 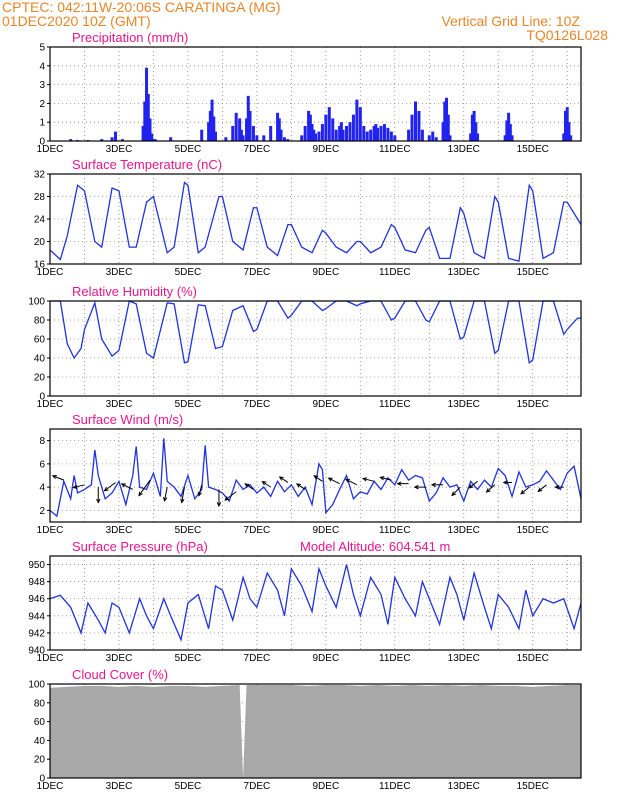 What do you see at coordinates (40, 340) in the screenshot?
I see `y-tick-label: 60` at bounding box center [40, 340].